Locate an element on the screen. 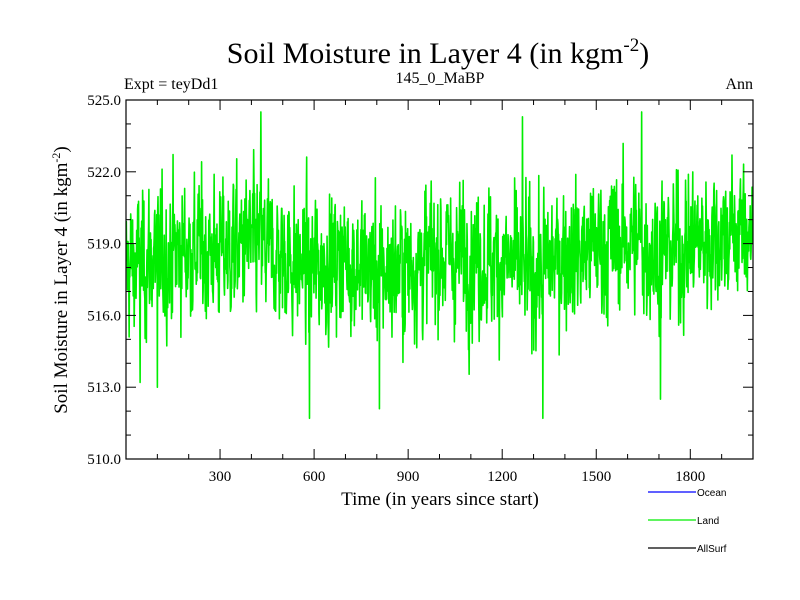  x-tick-label: 1200 is located at coordinates (502, 477).